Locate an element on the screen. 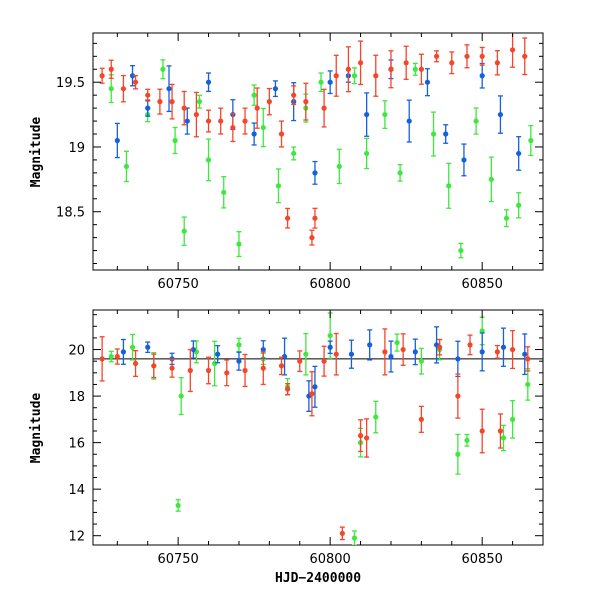 The height and width of the screenshot is (600, 600). top-x-tick-label: 60750 is located at coordinates (177, 284).